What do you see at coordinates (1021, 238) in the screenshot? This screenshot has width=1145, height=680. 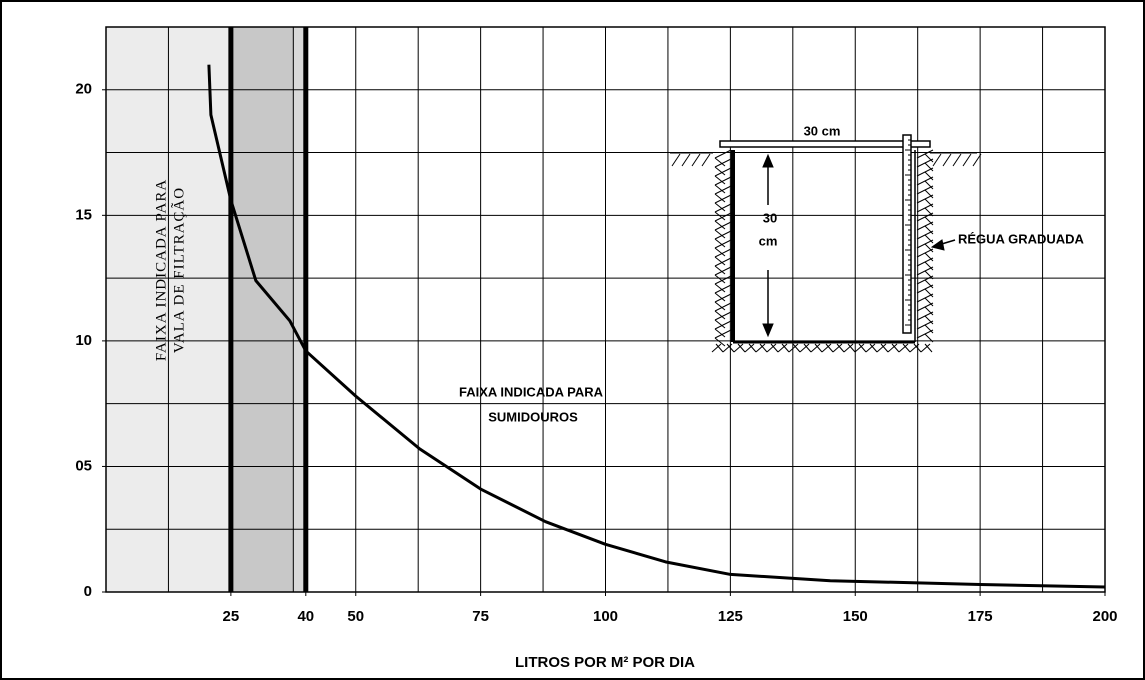 I see `inset-label: RÉGUA GRADUADA` at bounding box center [1021, 238].